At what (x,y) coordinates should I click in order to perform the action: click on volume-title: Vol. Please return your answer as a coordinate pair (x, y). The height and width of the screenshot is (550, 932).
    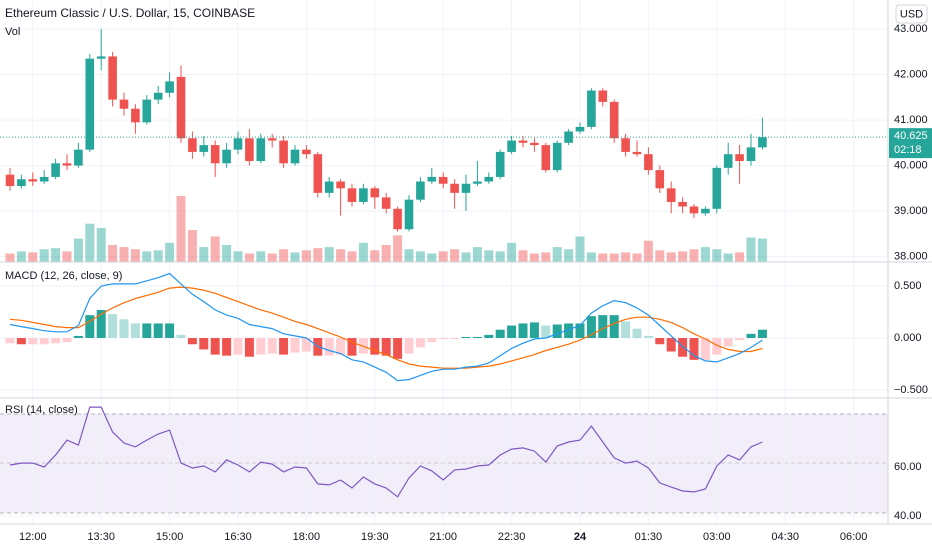
    Looking at the image, I should click on (12, 32).